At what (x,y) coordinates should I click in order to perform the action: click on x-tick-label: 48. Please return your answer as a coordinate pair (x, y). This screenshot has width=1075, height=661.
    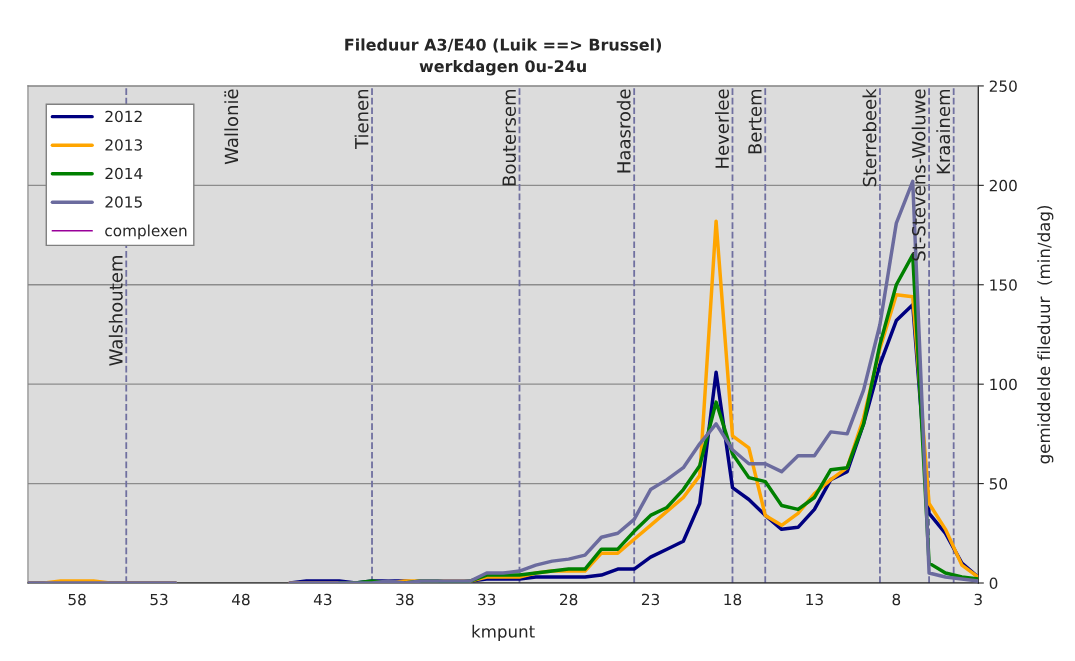
    Looking at the image, I should click on (240, 599).